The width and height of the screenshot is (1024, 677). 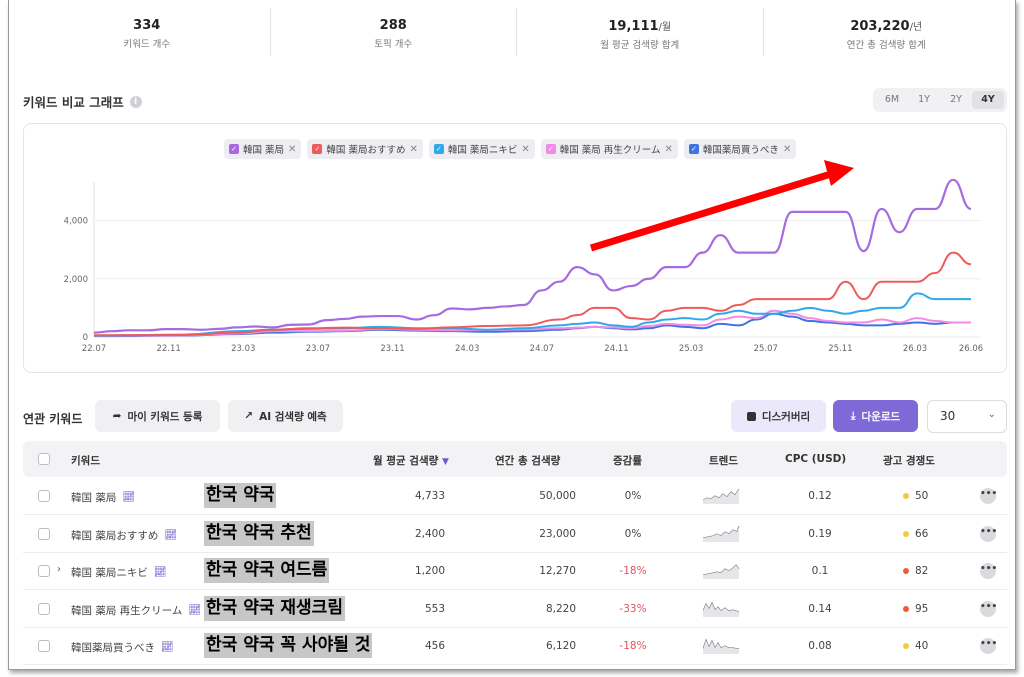 What do you see at coordinates (967, 416) in the screenshot?
I see `page-size-select: 30 ⌄` at bounding box center [967, 416].